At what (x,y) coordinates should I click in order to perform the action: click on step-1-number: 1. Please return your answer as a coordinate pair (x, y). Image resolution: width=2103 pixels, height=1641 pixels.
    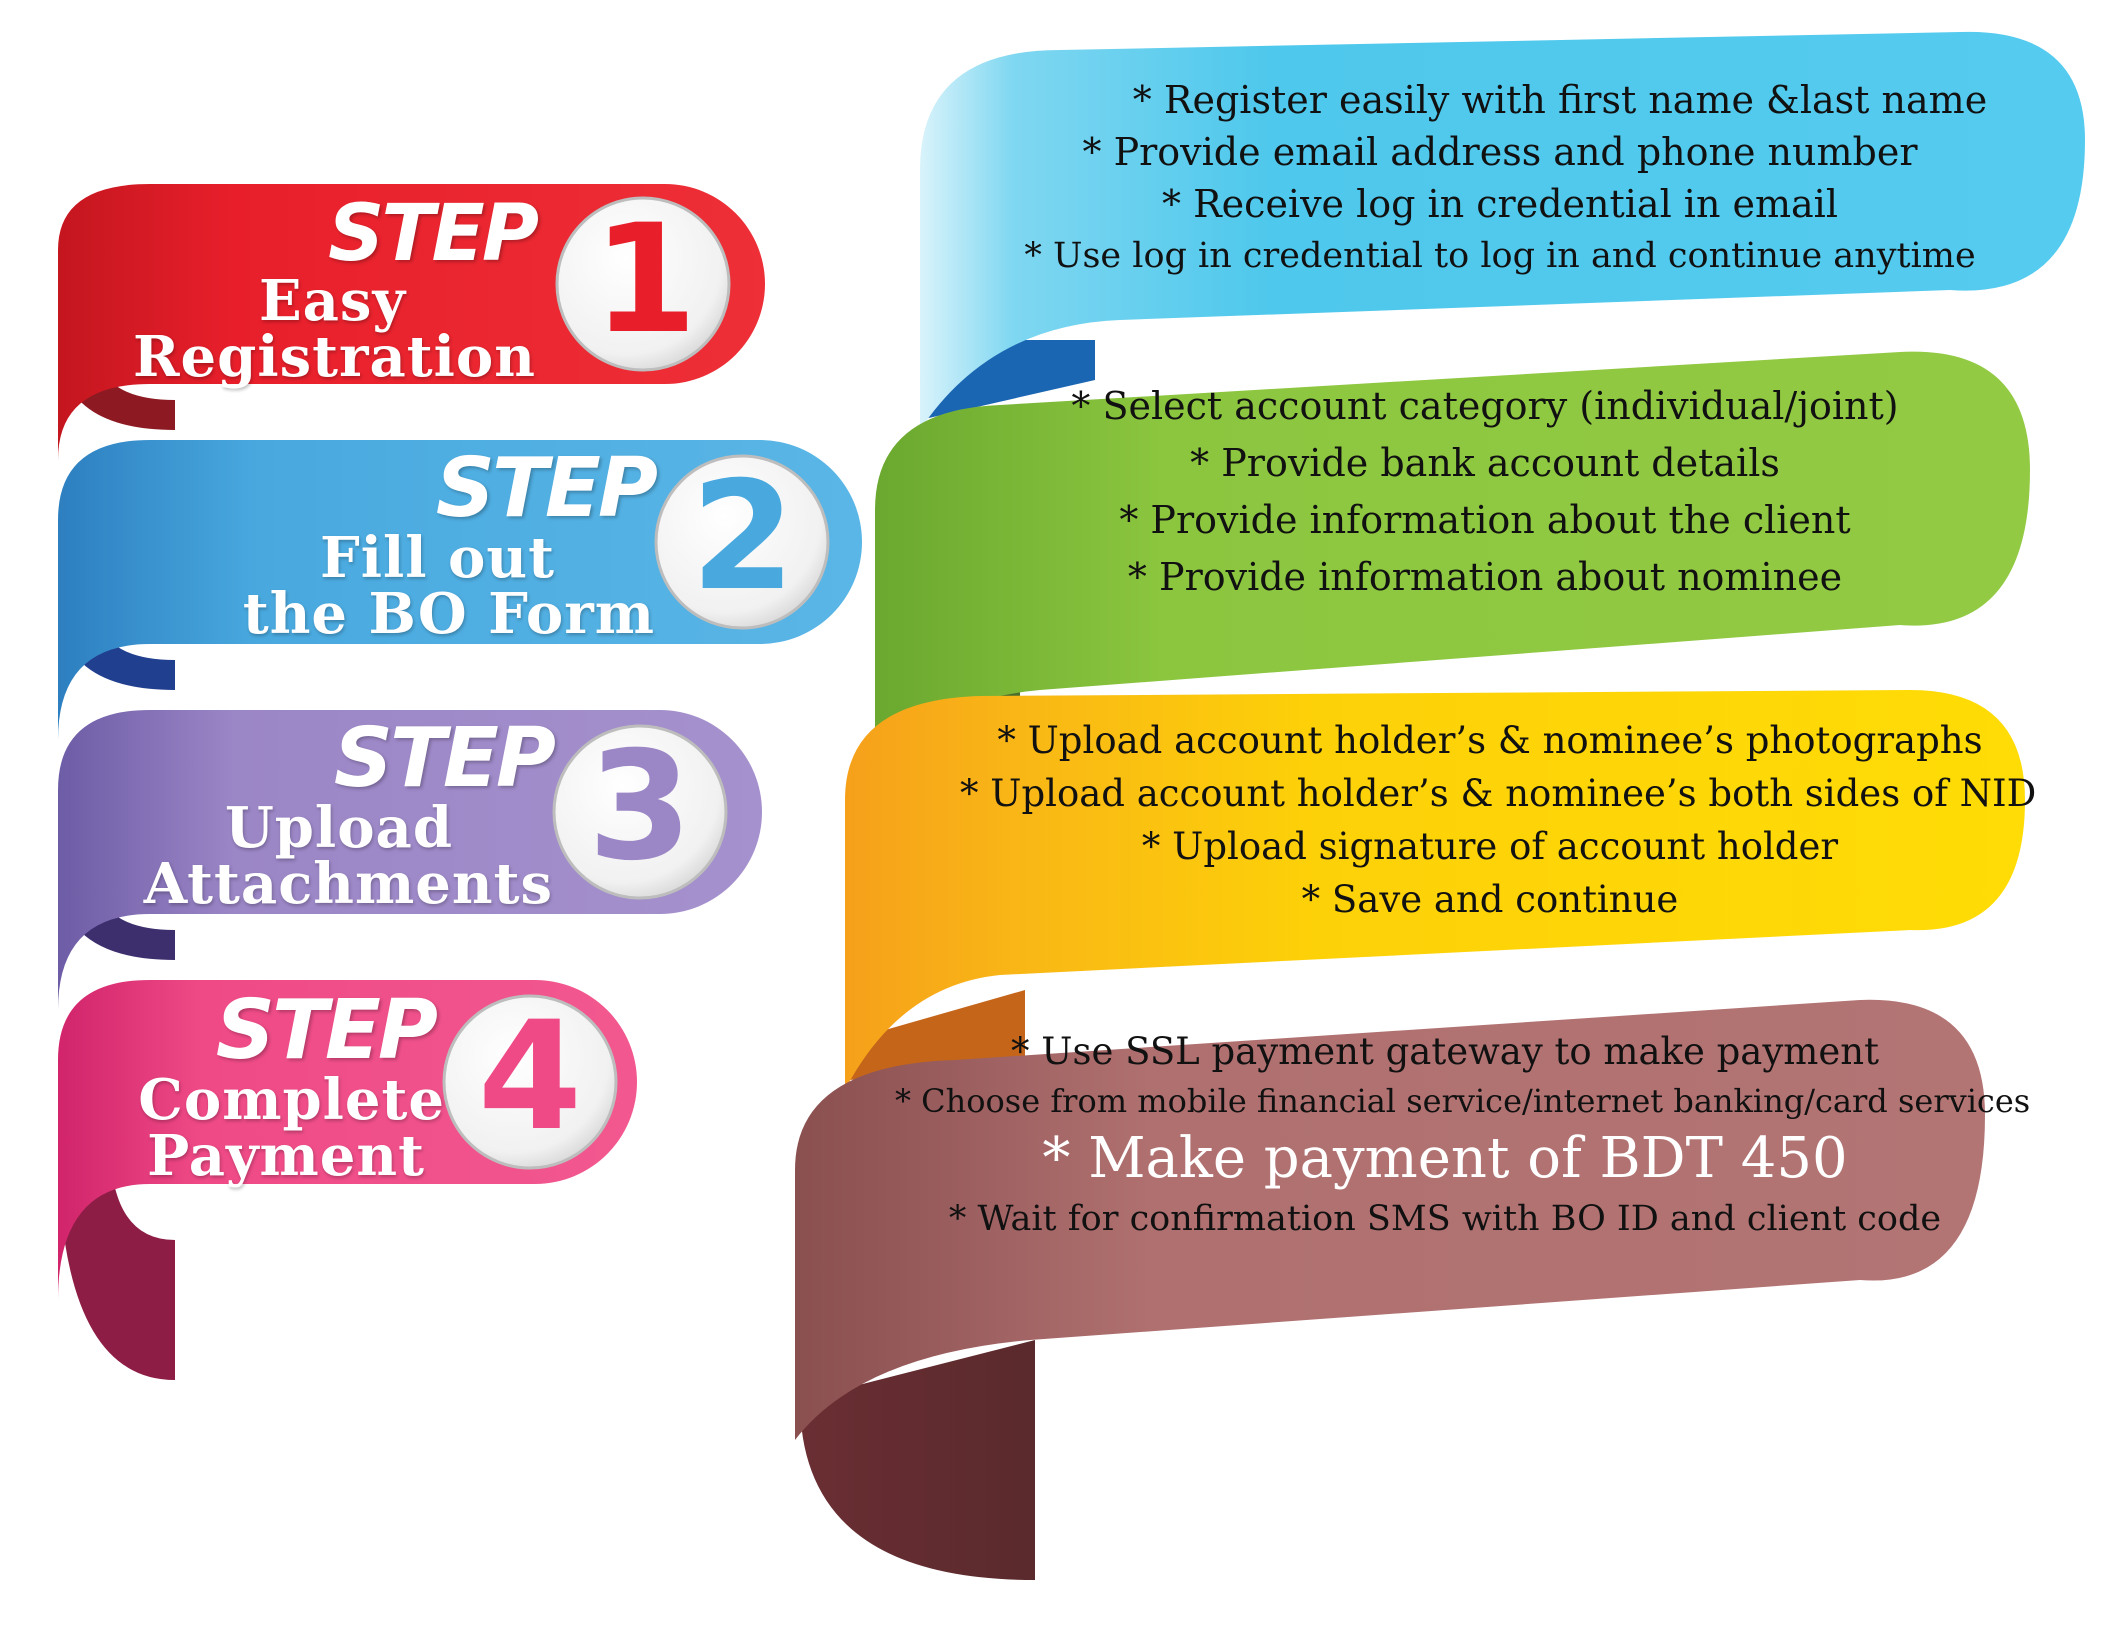
    Looking at the image, I should click on (645, 280).